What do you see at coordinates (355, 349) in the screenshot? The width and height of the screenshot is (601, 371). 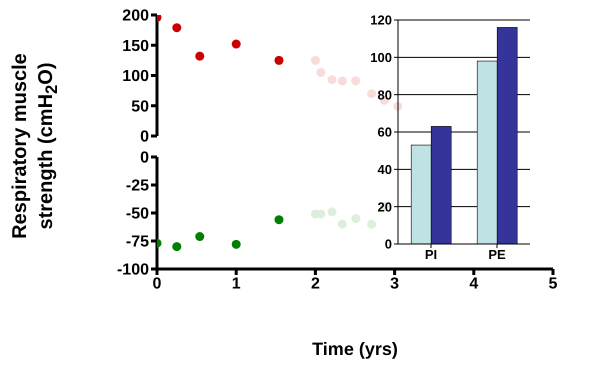 I see `x-axis-title: Time (yrs)` at bounding box center [355, 349].